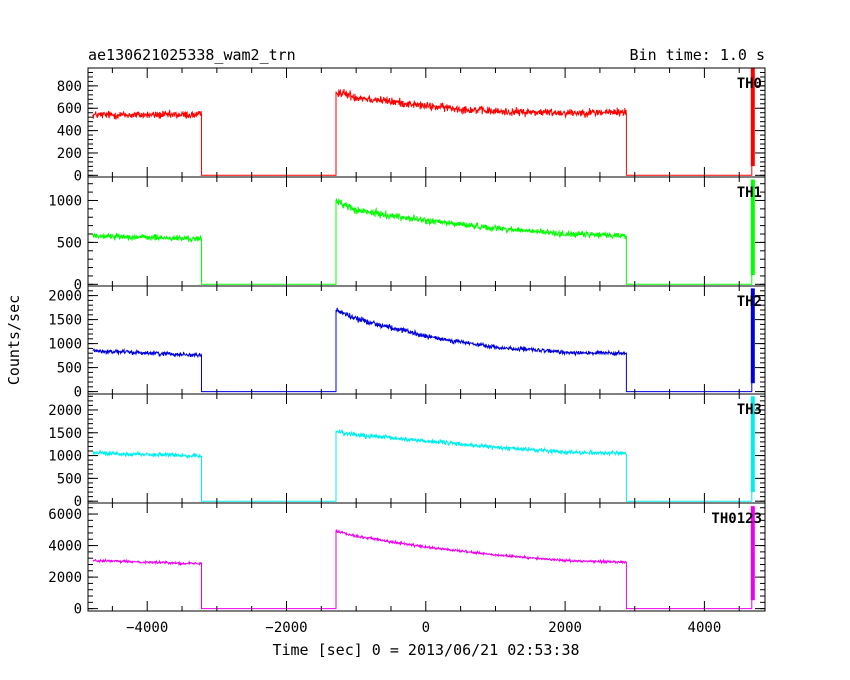 This screenshot has width=850, height=680. What do you see at coordinates (147, 628) in the screenshot?
I see `x-tick-label: −4000` at bounding box center [147, 628].